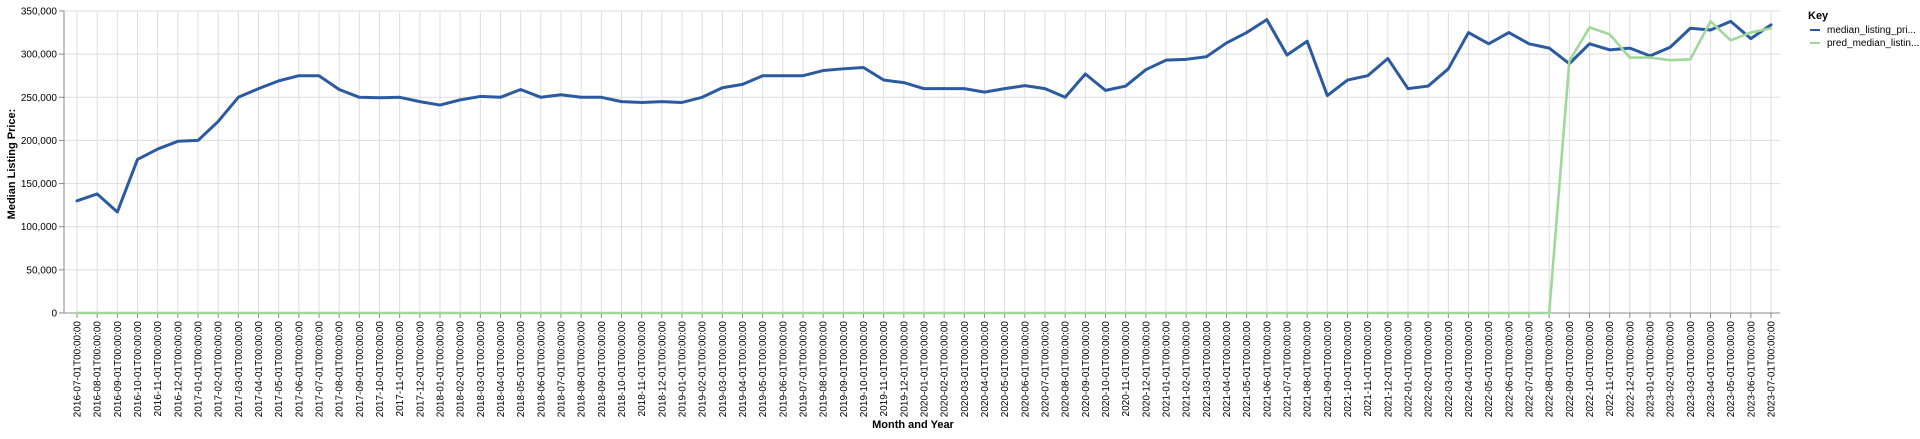 The image size is (1920, 439). I want to click on x-tick-label: 2017-01-01T00:00:00, so click(199, 369).